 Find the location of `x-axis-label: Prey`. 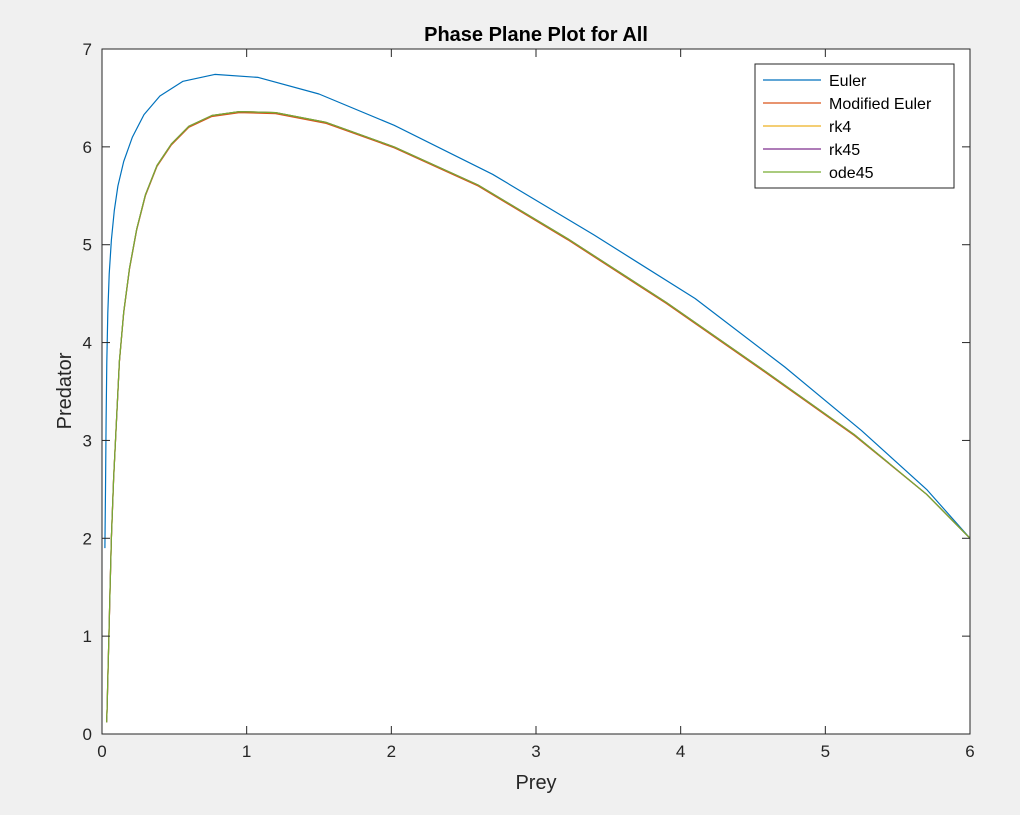

x-axis-label: Prey is located at coordinates (535, 783).